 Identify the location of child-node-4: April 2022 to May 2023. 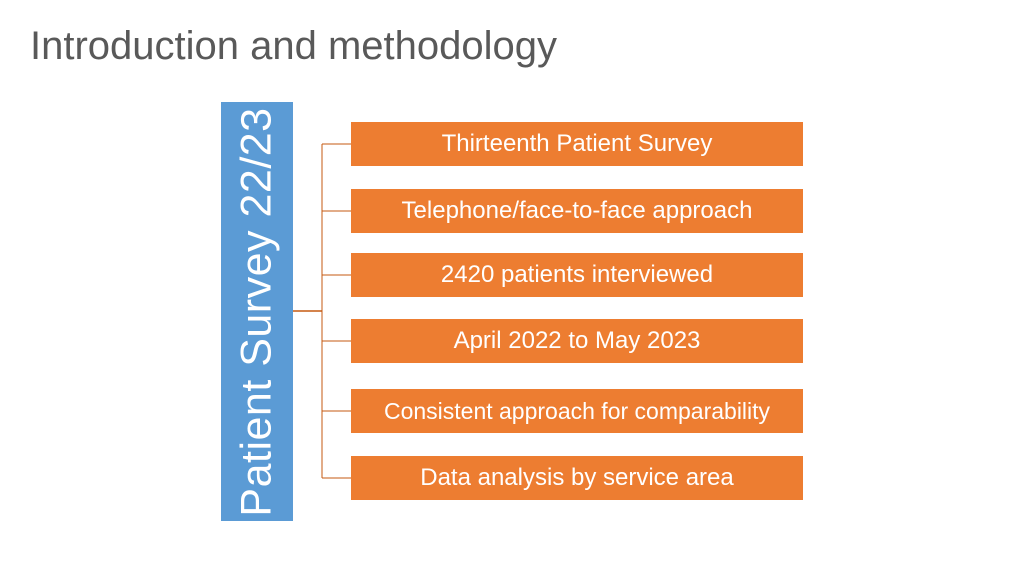
(577, 341).